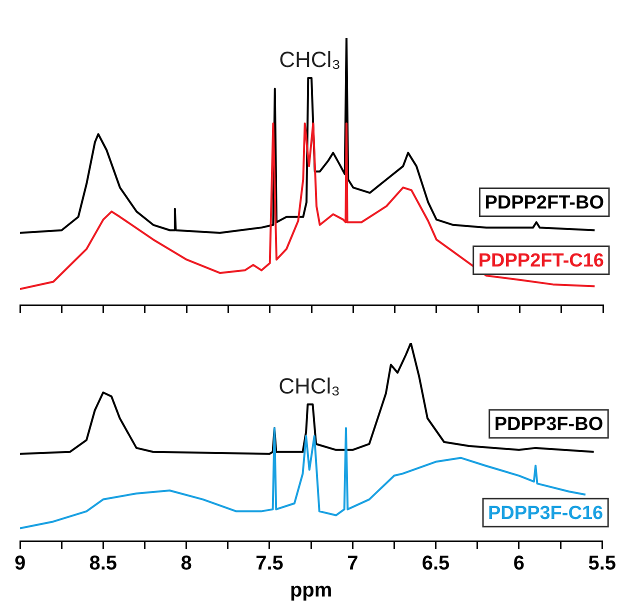 This screenshot has width=627, height=606. I want to click on x-tick-label: 7, so click(352, 563).